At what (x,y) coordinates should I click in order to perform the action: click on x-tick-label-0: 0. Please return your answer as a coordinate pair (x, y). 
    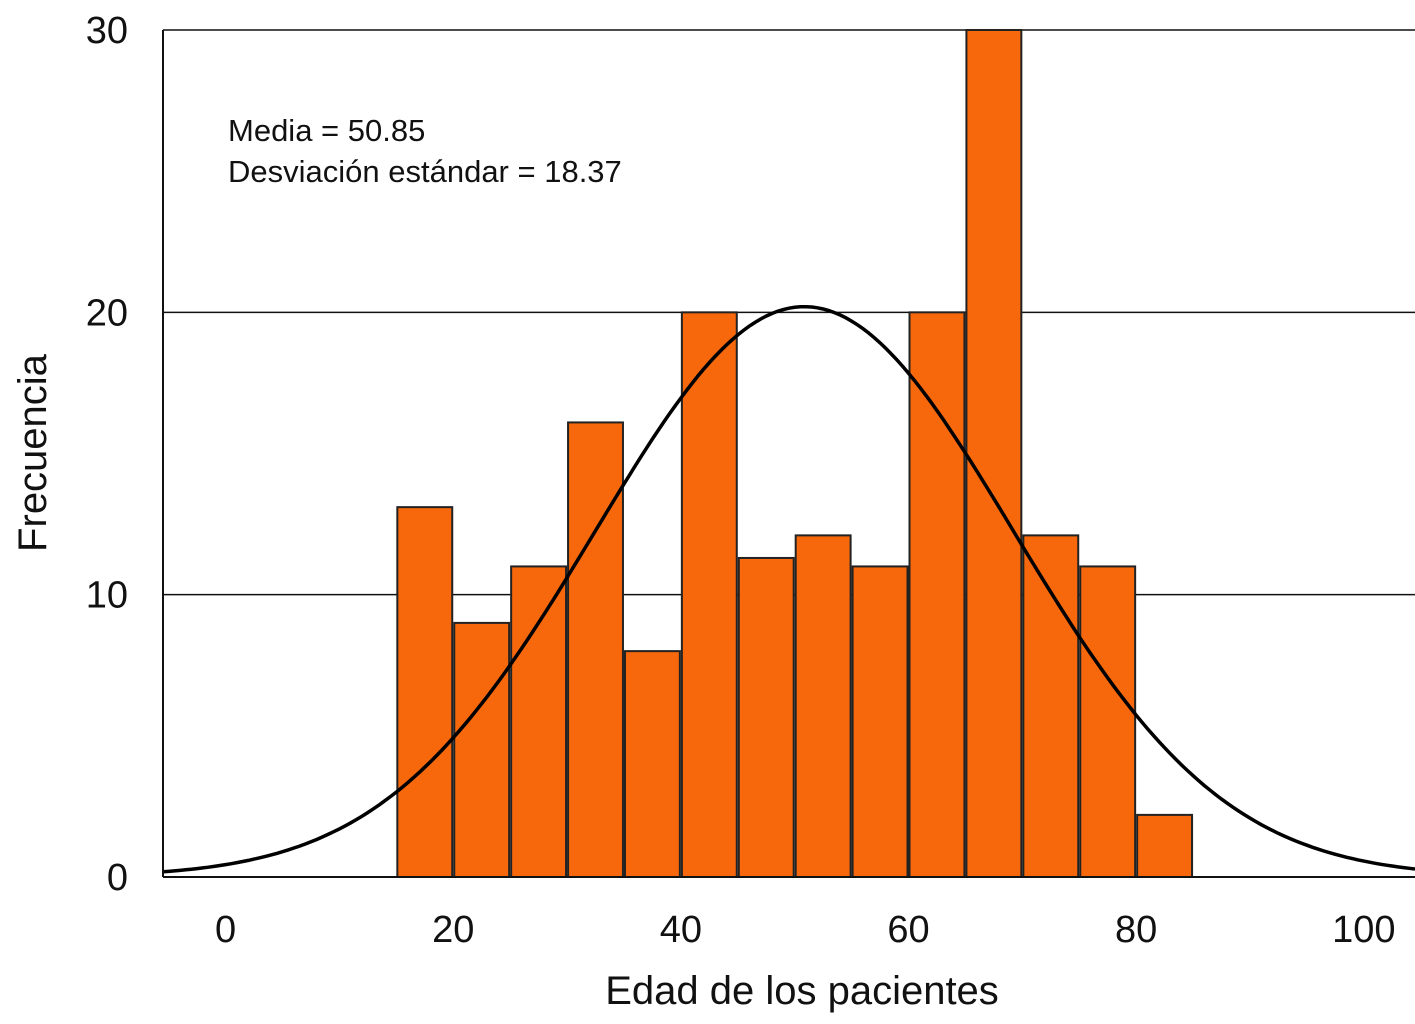
    Looking at the image, I should click on (225, 930).